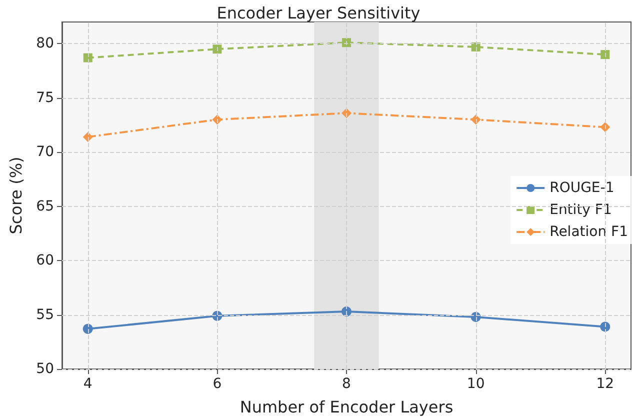  Describe the element at coordinates (45, 152) in the screenshot. I see `y-tick-label: 70` at that location.